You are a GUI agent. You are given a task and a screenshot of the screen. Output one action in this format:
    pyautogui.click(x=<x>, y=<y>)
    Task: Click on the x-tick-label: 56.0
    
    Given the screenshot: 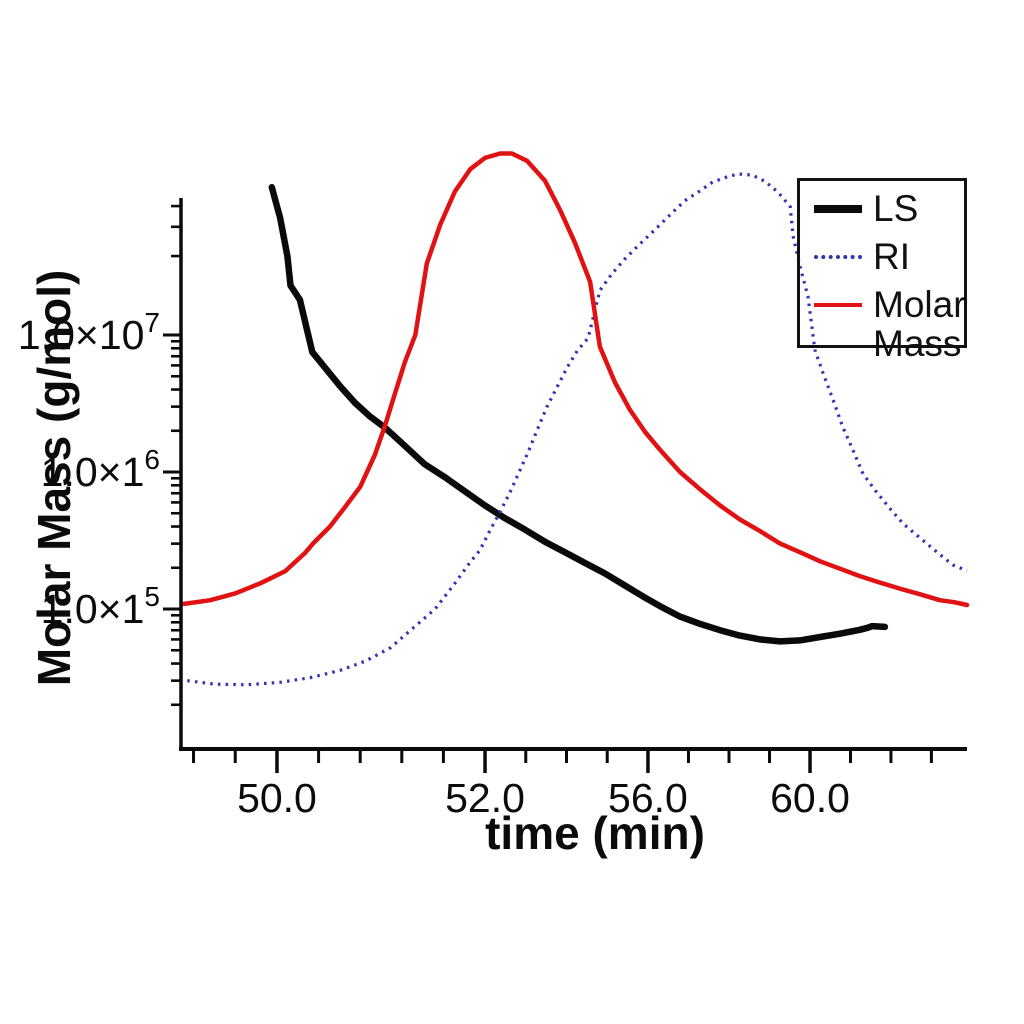 What is the action you would take?
    pyautogui.click(x=648, y=798)
    